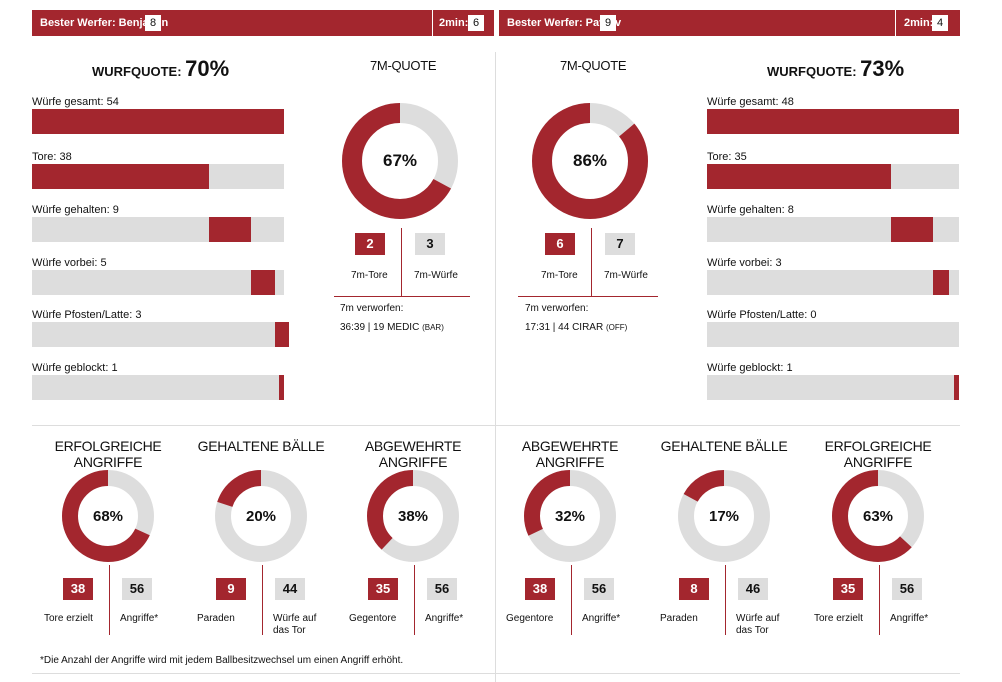  I want to click on panel-donut: 20%, so click(261, 516).